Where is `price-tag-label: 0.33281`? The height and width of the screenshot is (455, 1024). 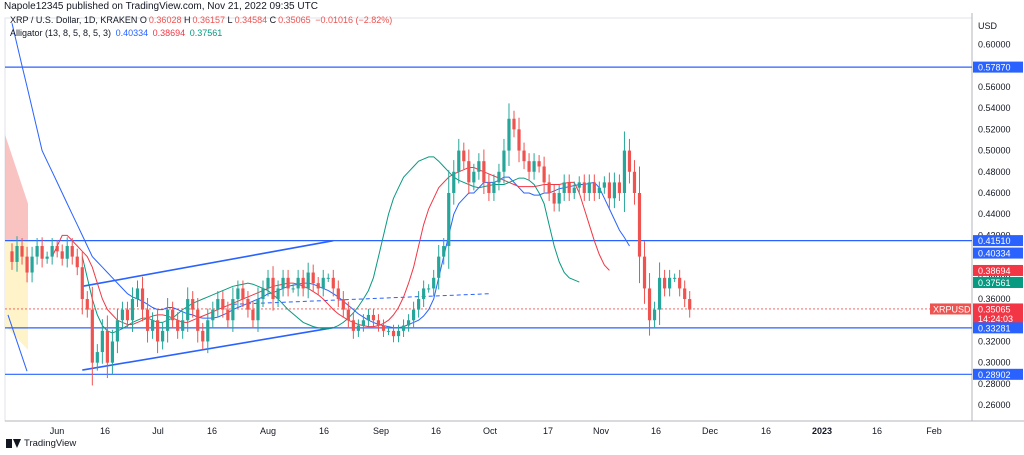
price-tag-label: 0.33281 is located at coordinates (994, 328).